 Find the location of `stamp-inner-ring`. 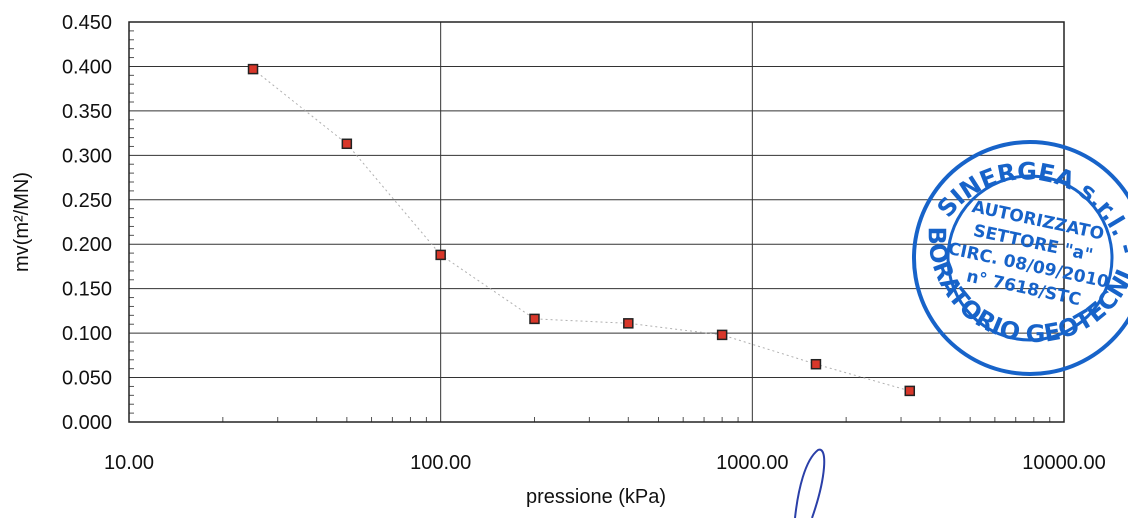

stamp-inner-ring is located at coordinates (1030, 258).